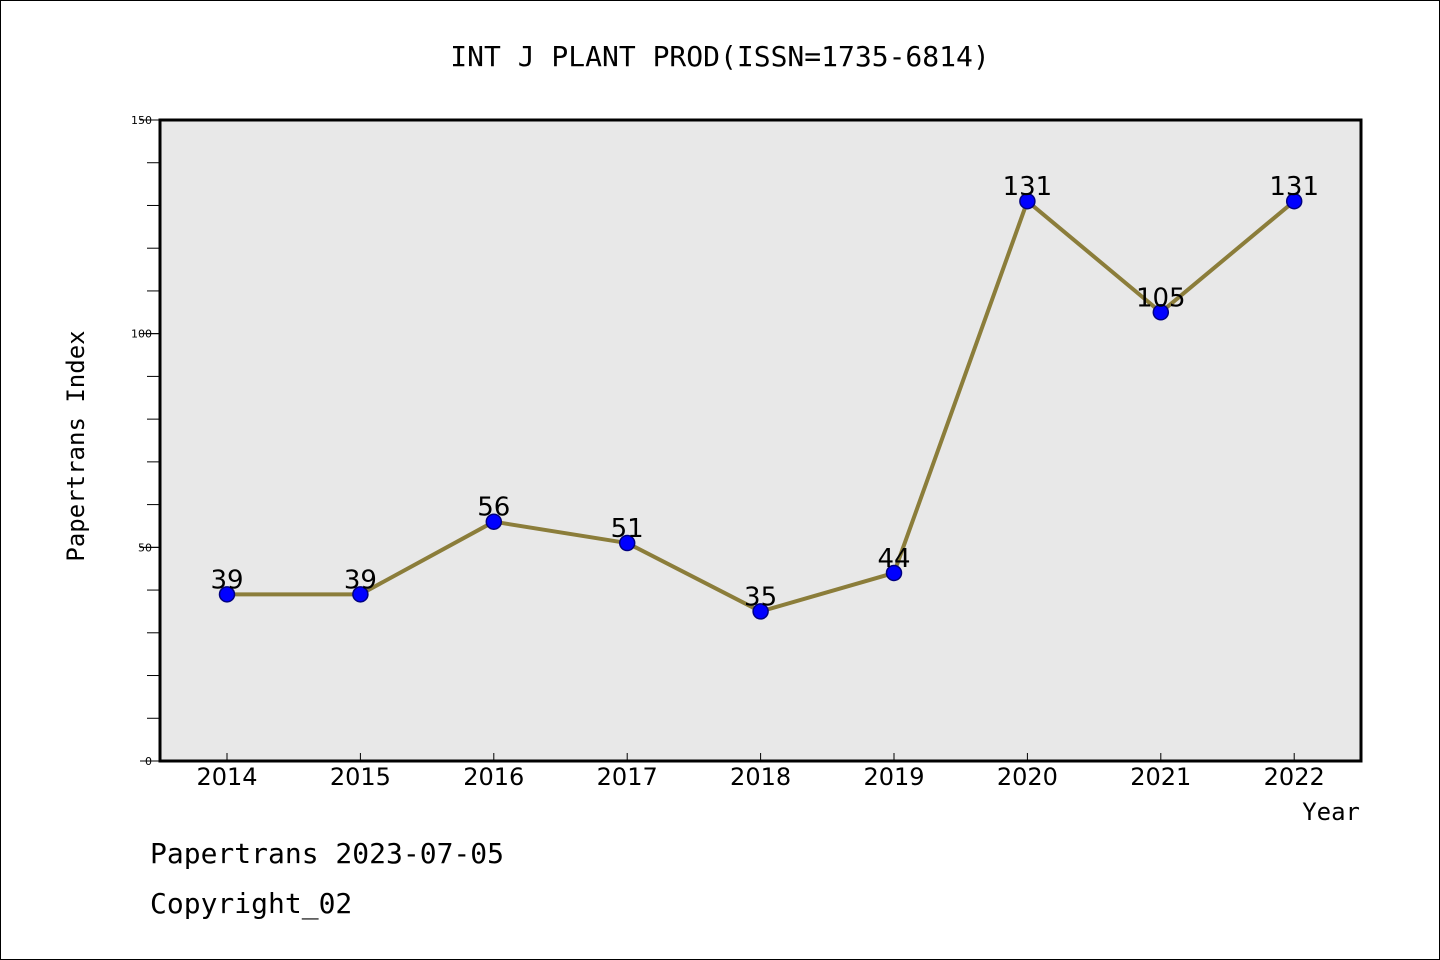 The width and height of the screenshot is (1440, 960). Describe the element at coordinates (493, 508) in the screenshot. I see `data-label: 56` at that location.